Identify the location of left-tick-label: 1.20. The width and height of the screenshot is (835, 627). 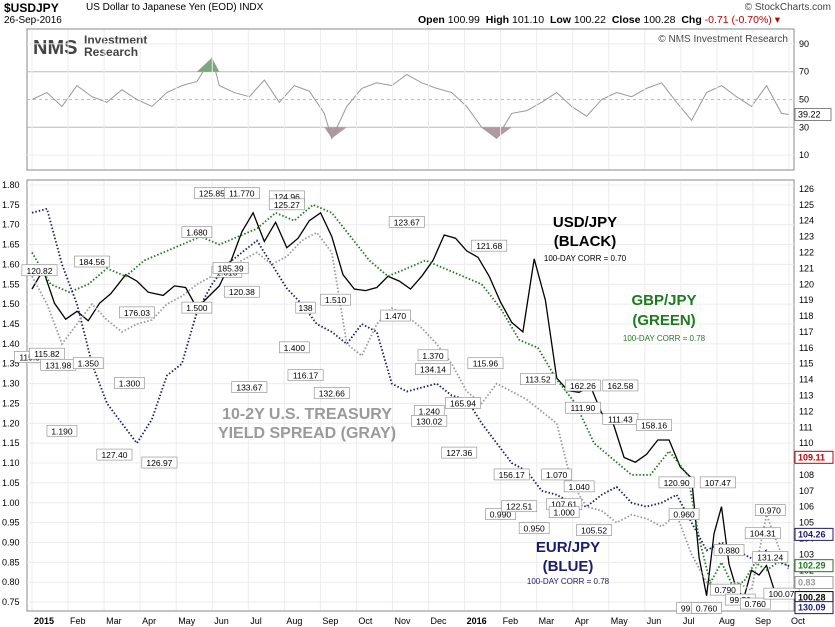
(11, 423).